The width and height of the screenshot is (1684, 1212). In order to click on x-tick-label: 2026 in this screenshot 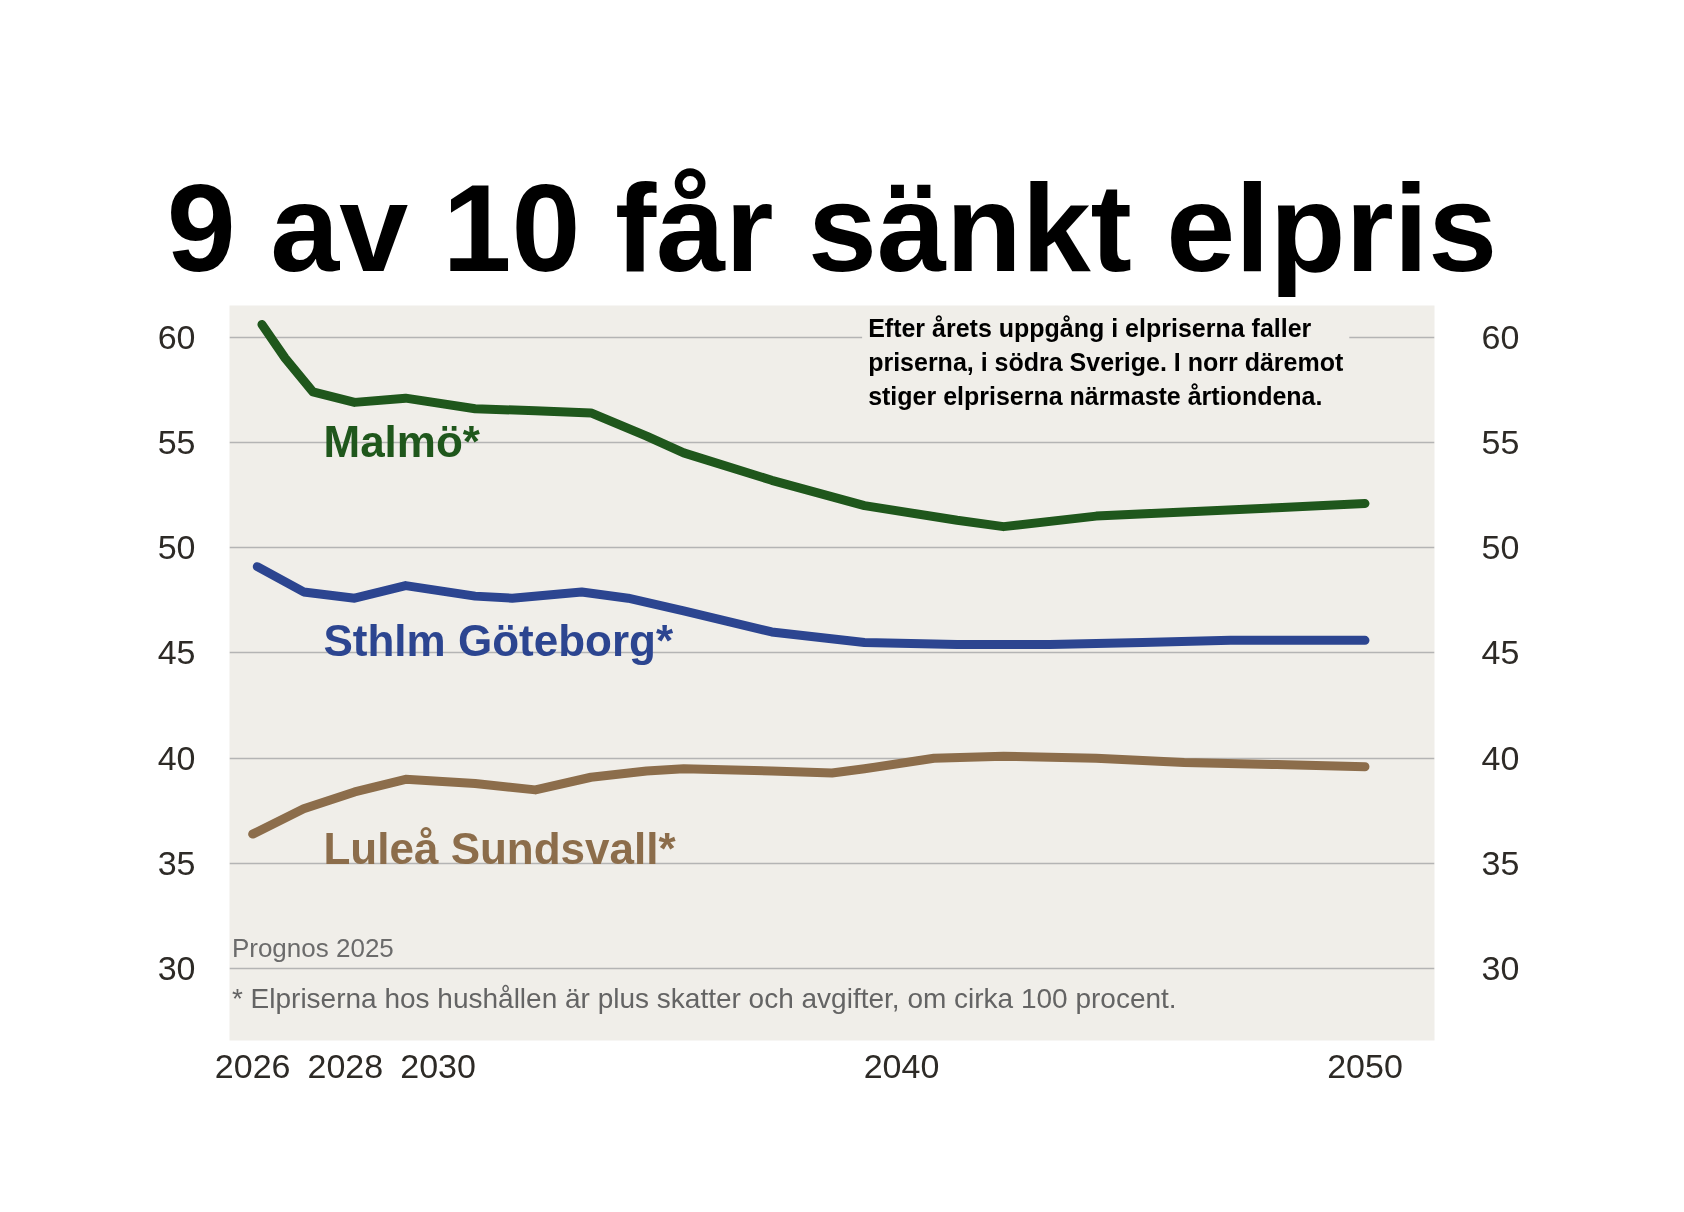, I will do `click(252, 1065)`.